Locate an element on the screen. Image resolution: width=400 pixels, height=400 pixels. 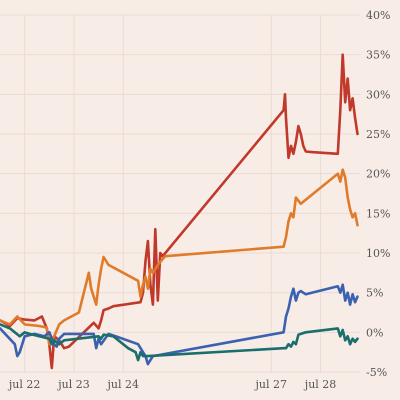
y-tick-label: 40% is located at coordinates (378, 15).